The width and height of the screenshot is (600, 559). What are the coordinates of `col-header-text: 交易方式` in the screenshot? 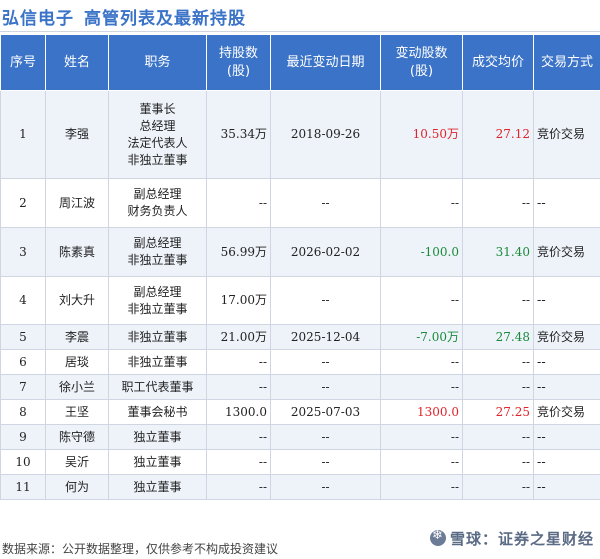 It's located at (566, 62).